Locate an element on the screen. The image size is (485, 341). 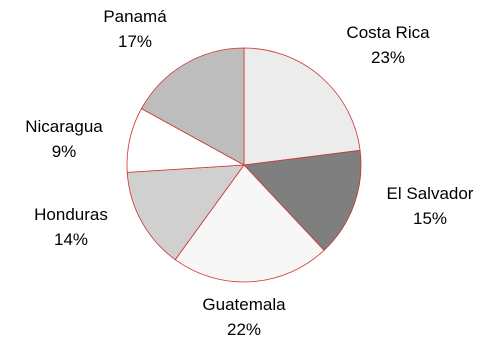
label-panama-name: Panamá is located at coordinates (135, 16).